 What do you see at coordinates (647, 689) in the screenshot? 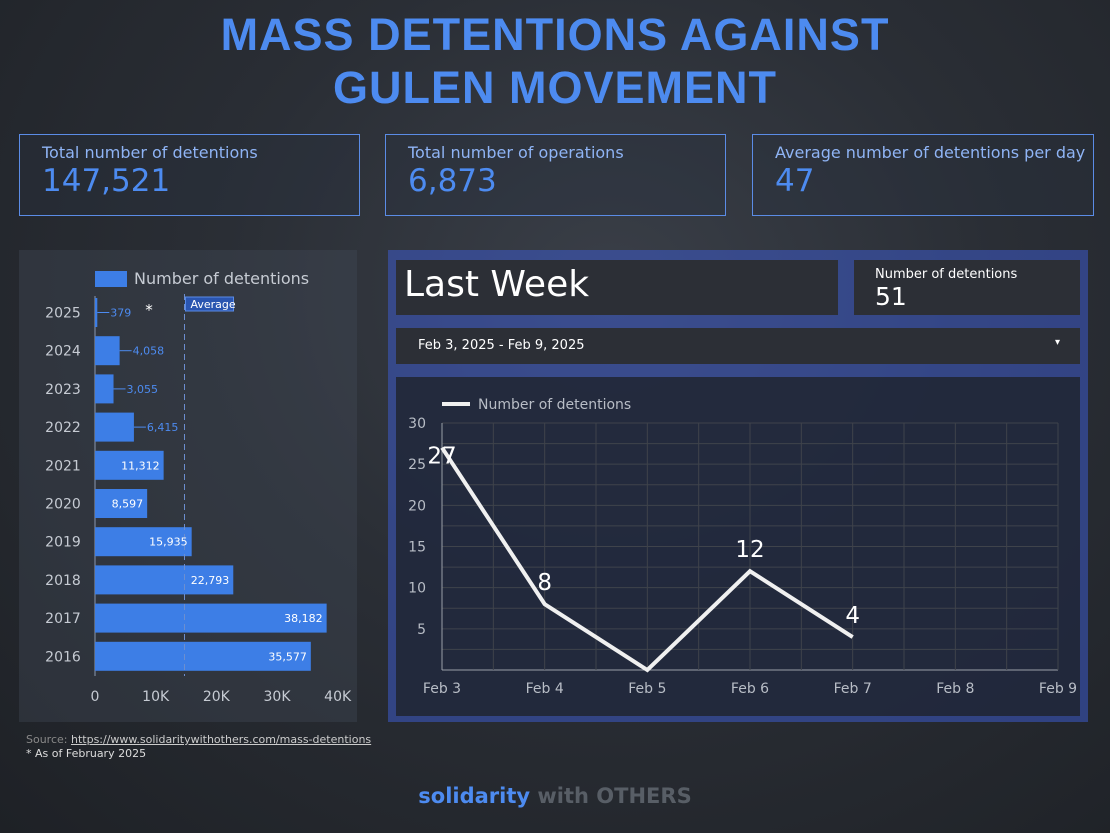
I see `x-tick-label: Feb 5` at bounding box center [647, 689].